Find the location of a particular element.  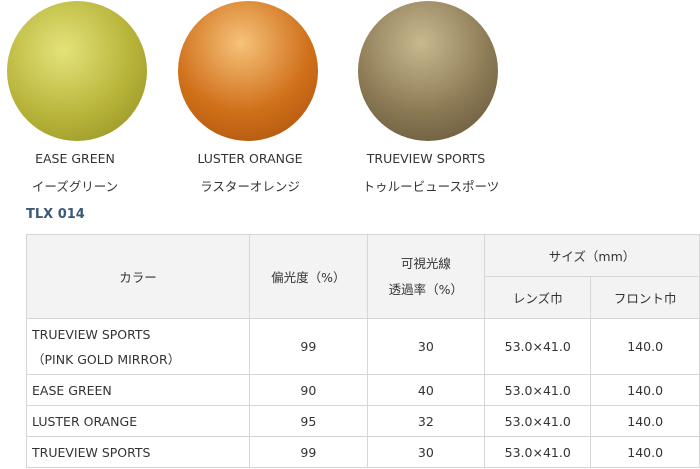

lens-swatch-ease-green is located at coordinates (77, 71).